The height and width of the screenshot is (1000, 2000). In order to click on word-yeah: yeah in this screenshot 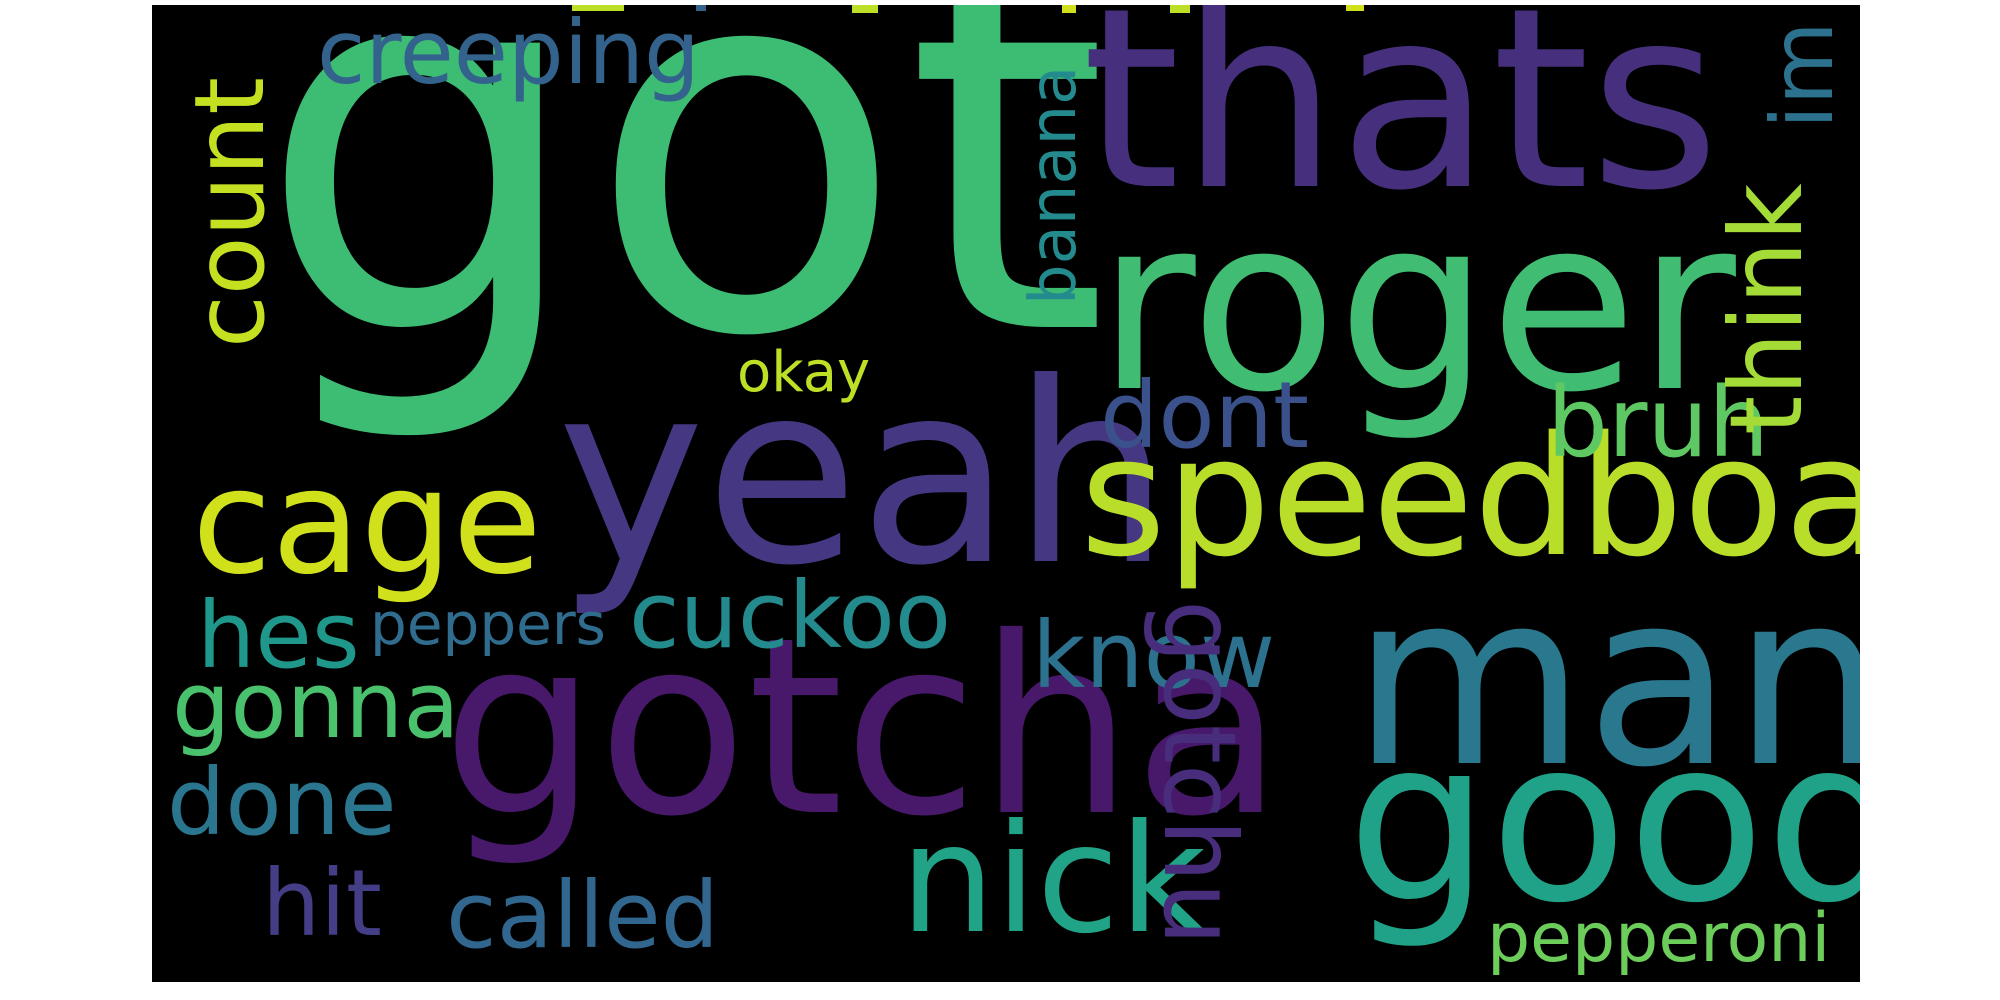, I will do `click(864, 474)`.